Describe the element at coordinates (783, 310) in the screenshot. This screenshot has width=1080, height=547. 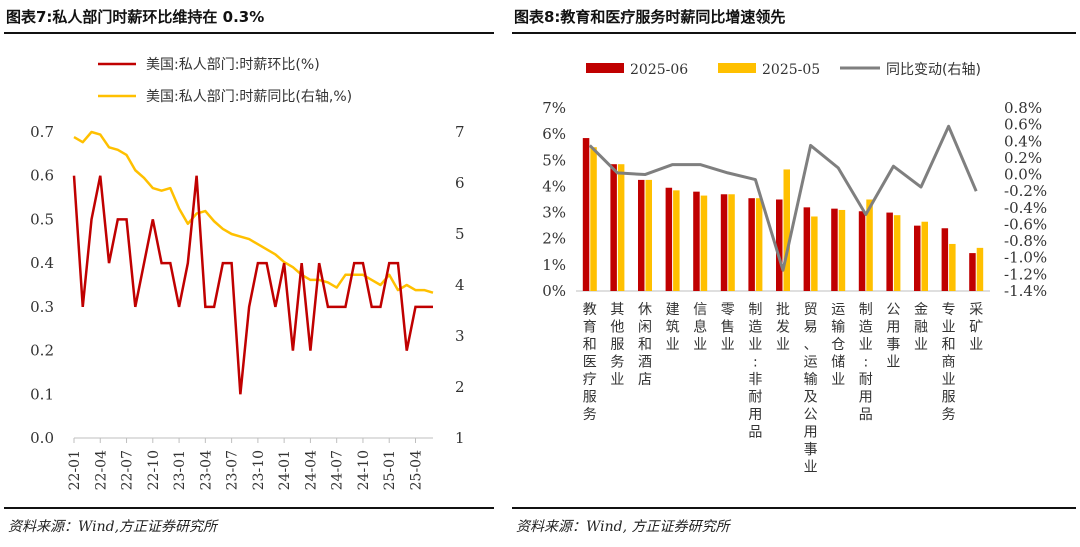
I see `right-category-label: 批` at that location.